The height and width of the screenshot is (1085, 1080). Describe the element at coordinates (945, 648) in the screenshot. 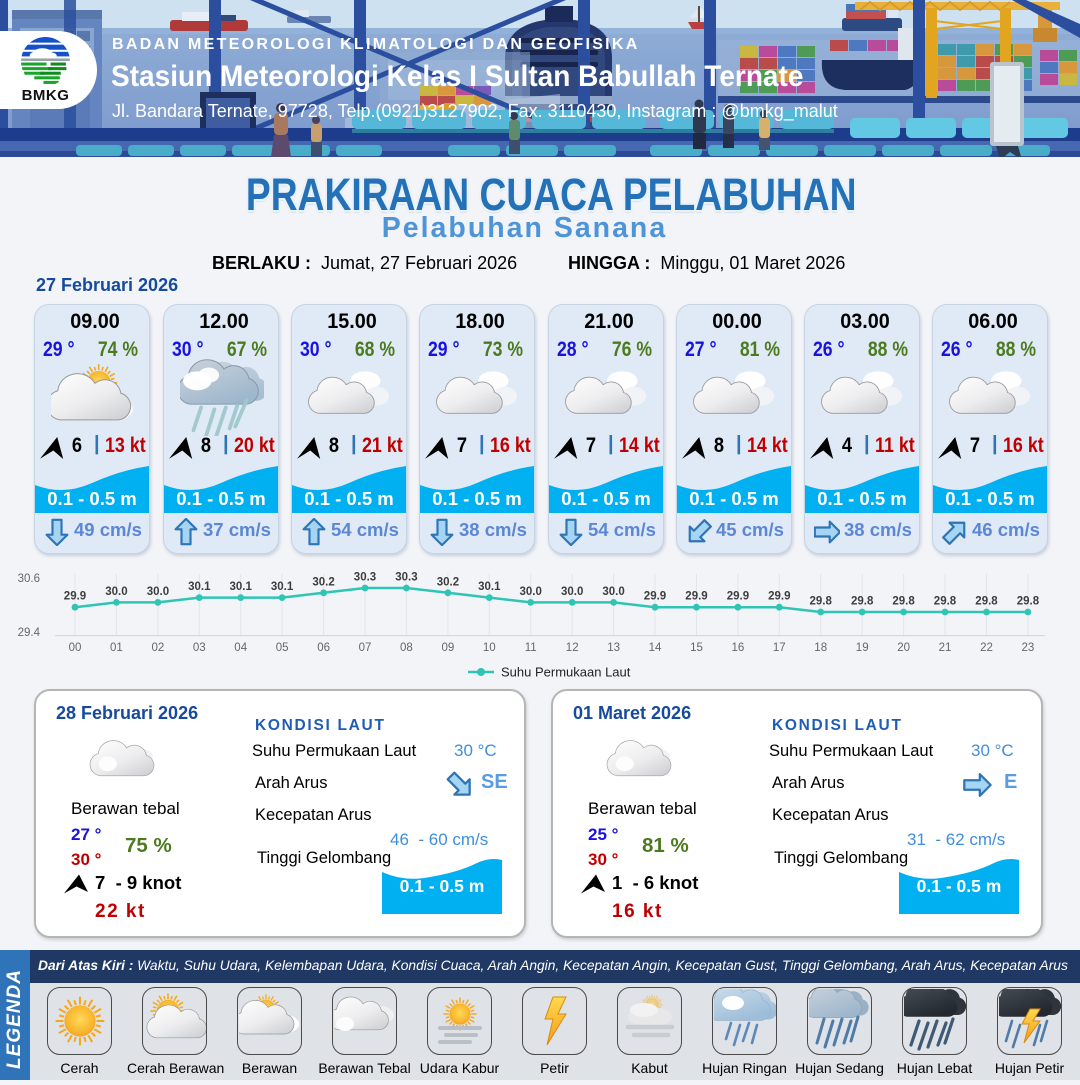

I see `svg-text: 21` at that location.